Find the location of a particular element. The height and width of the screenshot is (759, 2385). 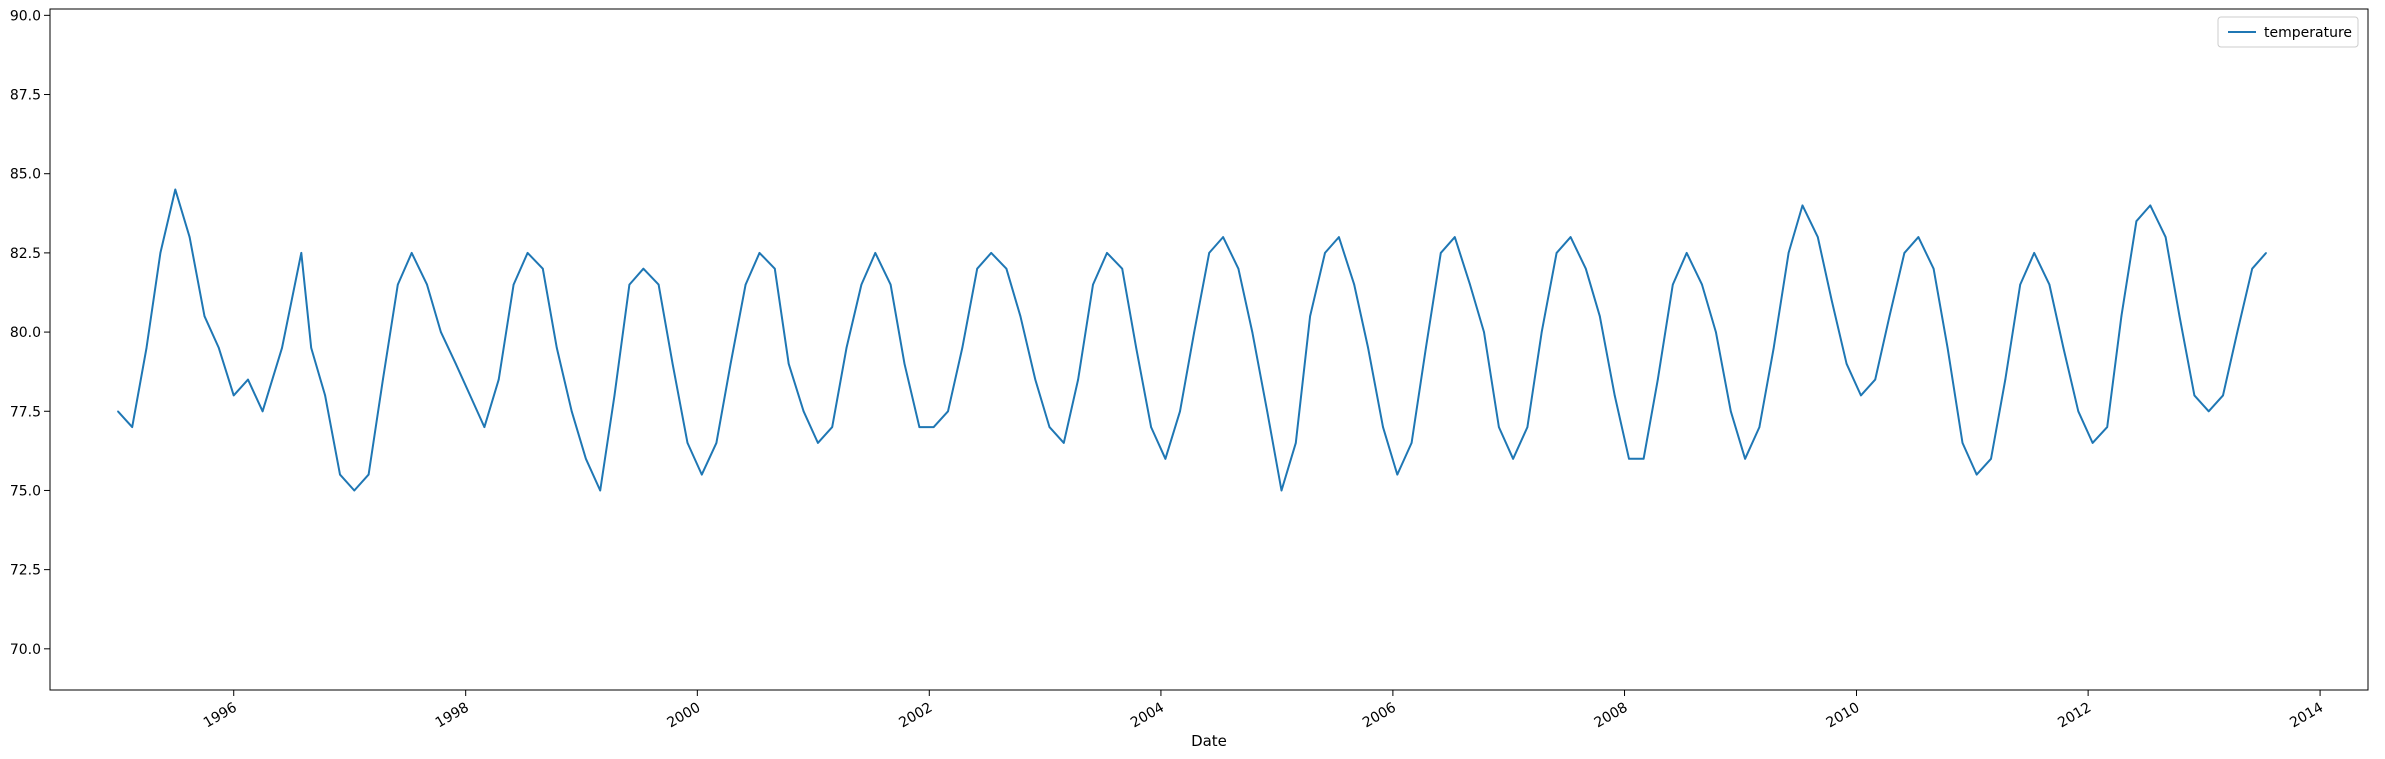

y-tick-label: 77.5 is located at coordinates (25, 412).